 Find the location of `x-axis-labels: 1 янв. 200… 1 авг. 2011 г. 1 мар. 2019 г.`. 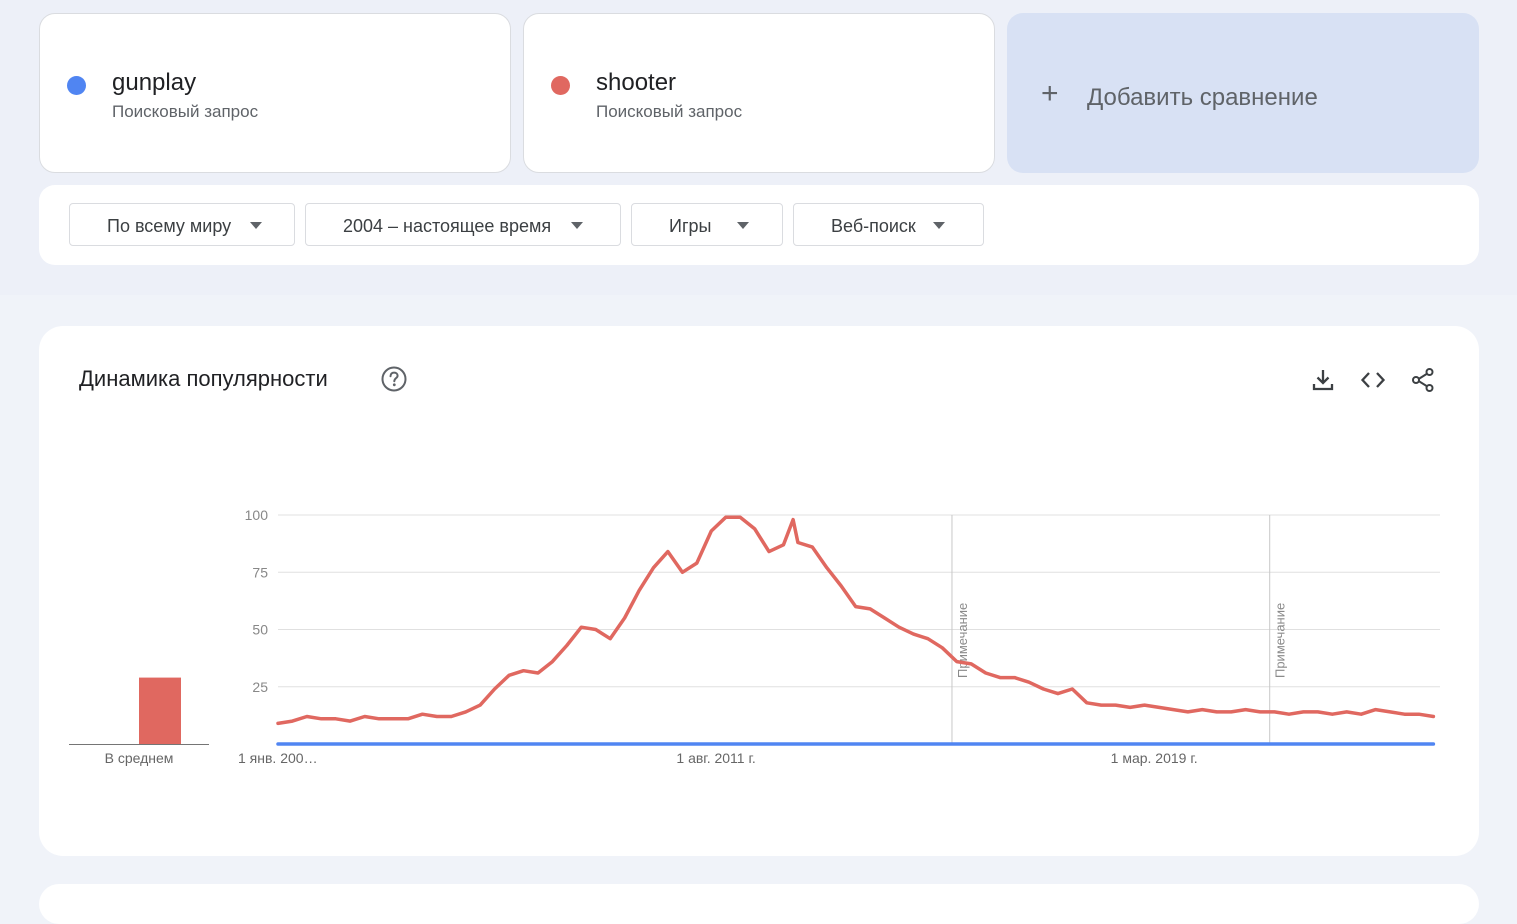

x-axis-labels: 1 янв. 200… 1 авг. 2011 г. 1 мар. 2019 г. is located at coordinates (718, 758).